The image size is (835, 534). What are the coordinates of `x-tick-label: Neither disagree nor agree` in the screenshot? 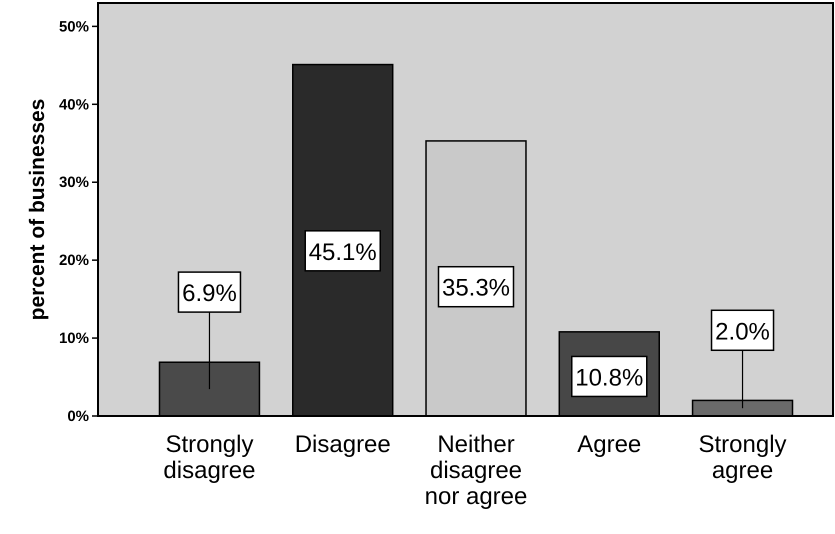 It's located at (476, 470).